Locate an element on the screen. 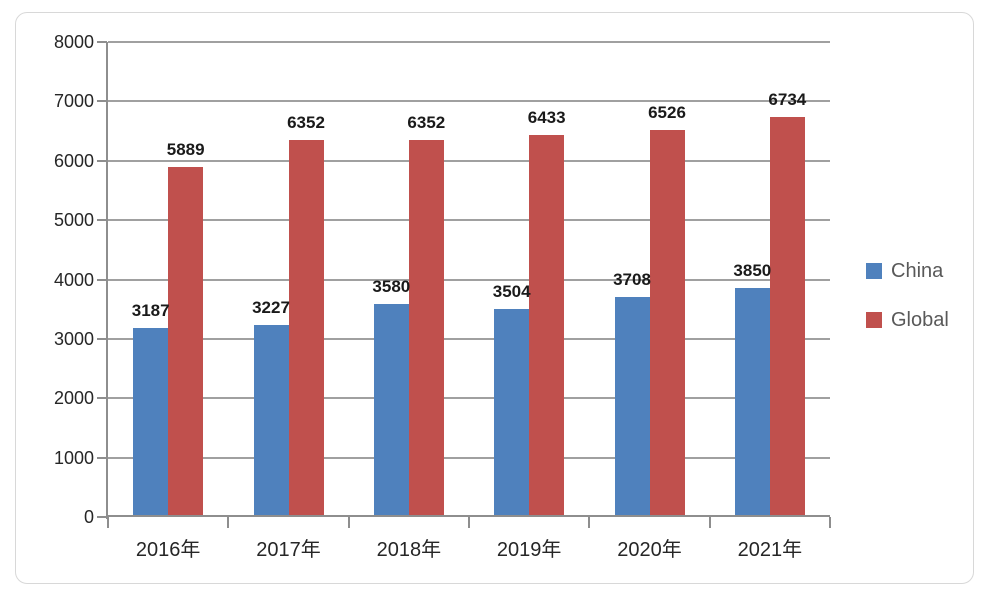 The width and height of the screenshot is (992, 597). y-axis-tick-label: 8000 is located at coordinates (73, 42).